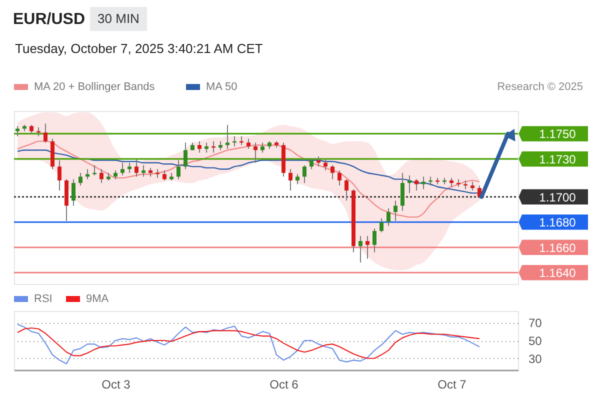 This screenshot has width=590, height=400. I want to click on y-tick-label: 1.1680, so click(557, 223).